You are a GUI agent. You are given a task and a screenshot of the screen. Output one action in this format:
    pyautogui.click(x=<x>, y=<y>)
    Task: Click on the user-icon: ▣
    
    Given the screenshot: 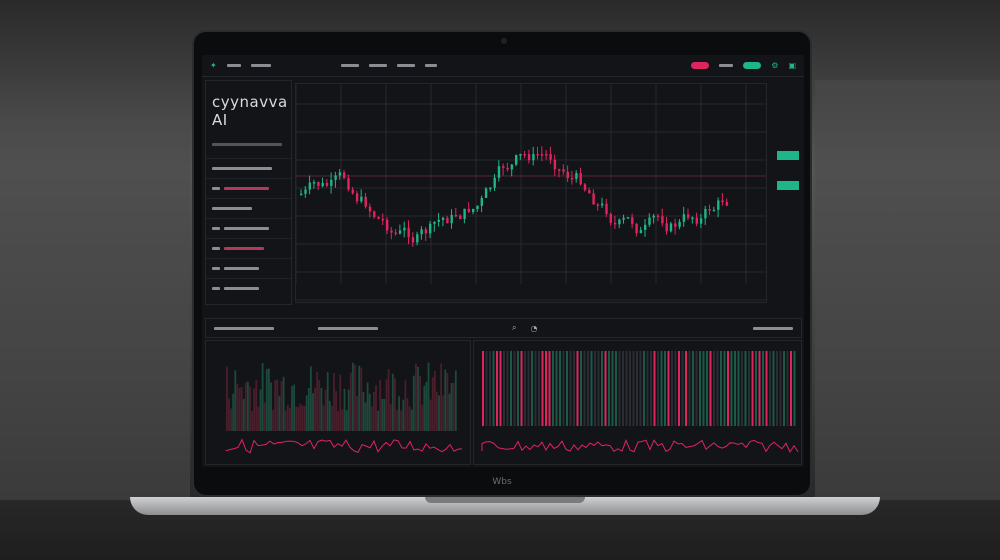 What is the action you would take?
    pyautogui.click(x=792, y=65)
    